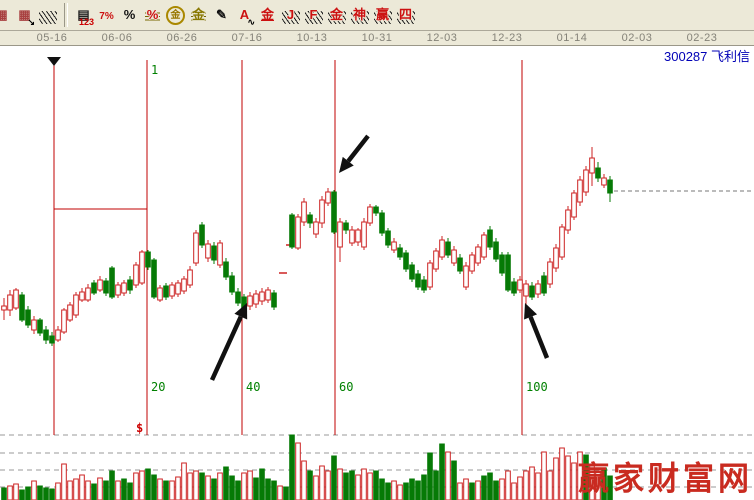 This screenshot has height=500, width=754. What do you see at coordinates (537, 387) in the screenshot?
I see `cycle-line-count-label: 100` at bounding box center [537, 387].